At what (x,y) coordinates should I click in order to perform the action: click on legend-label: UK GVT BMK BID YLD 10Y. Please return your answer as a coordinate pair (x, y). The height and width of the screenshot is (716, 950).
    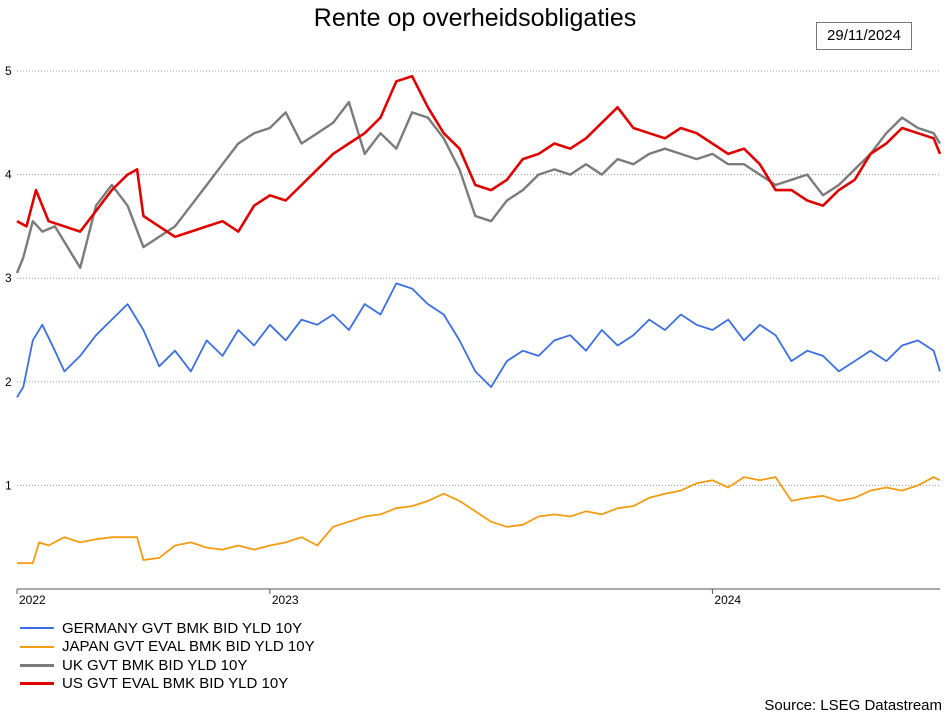
    Looking at the image, I should click on (155, 665).